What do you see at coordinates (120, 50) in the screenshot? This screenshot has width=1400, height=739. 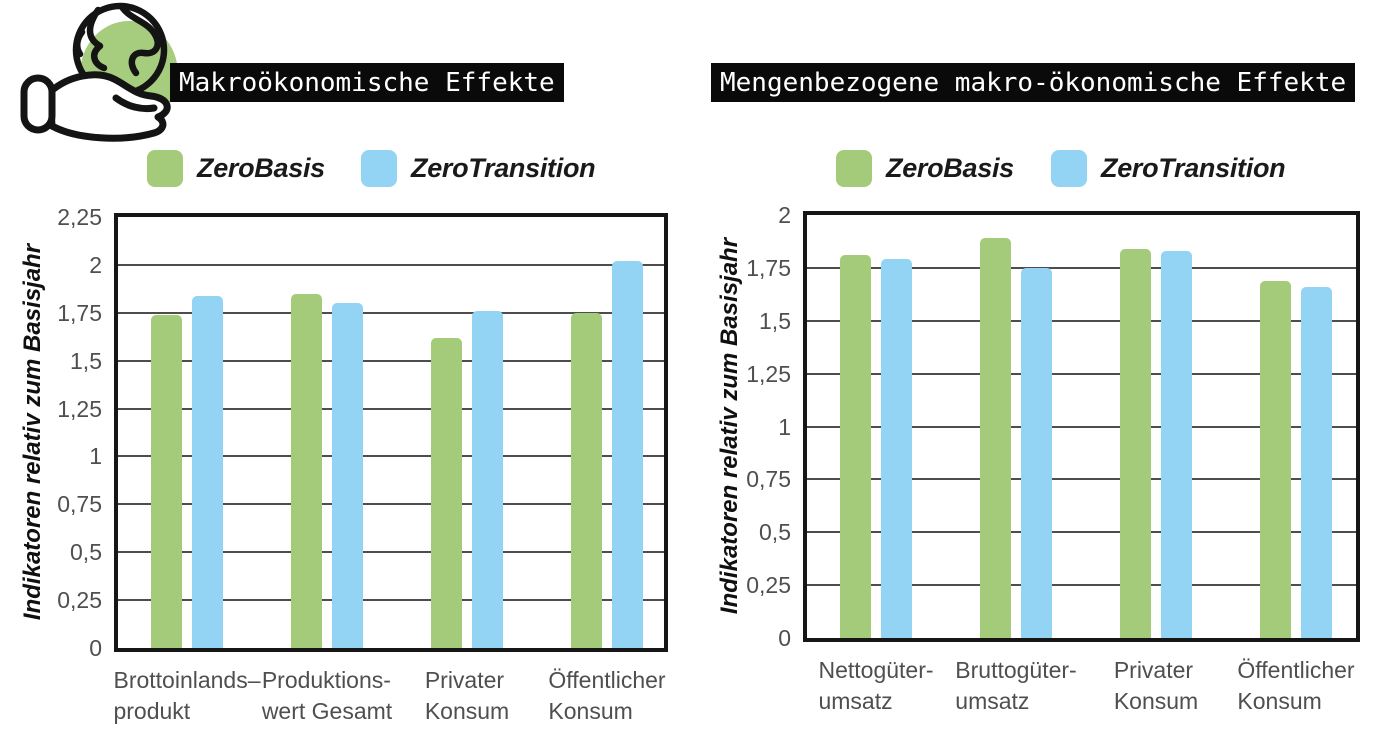 I see `globe-outline` at bounding box center [120, 50].